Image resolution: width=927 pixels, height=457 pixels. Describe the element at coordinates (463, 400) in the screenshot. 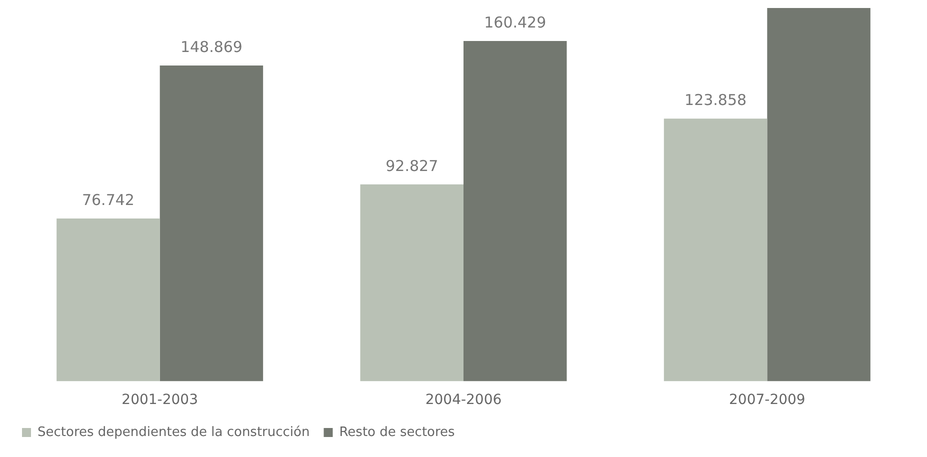

I see `x-tick-label: 2004-2006` at that location.